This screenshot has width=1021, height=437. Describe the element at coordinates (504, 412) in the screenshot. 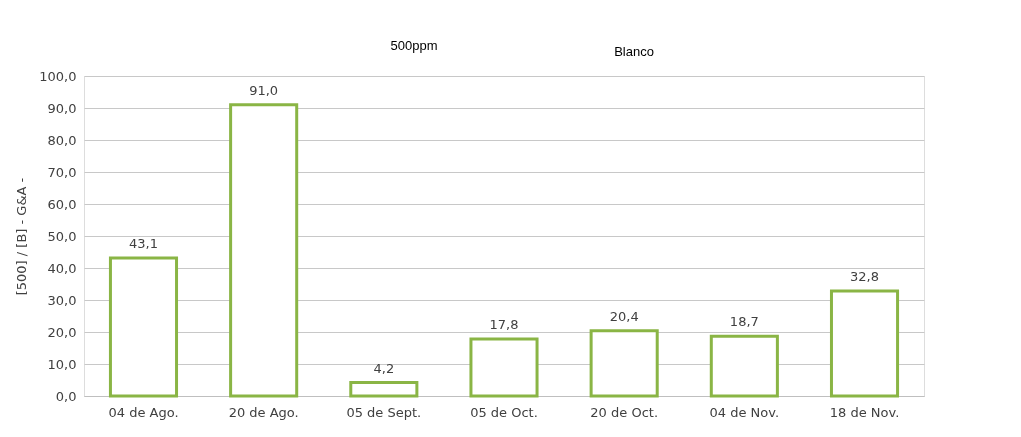

I see `x-tick-label: 05 de Oct.` at that location.